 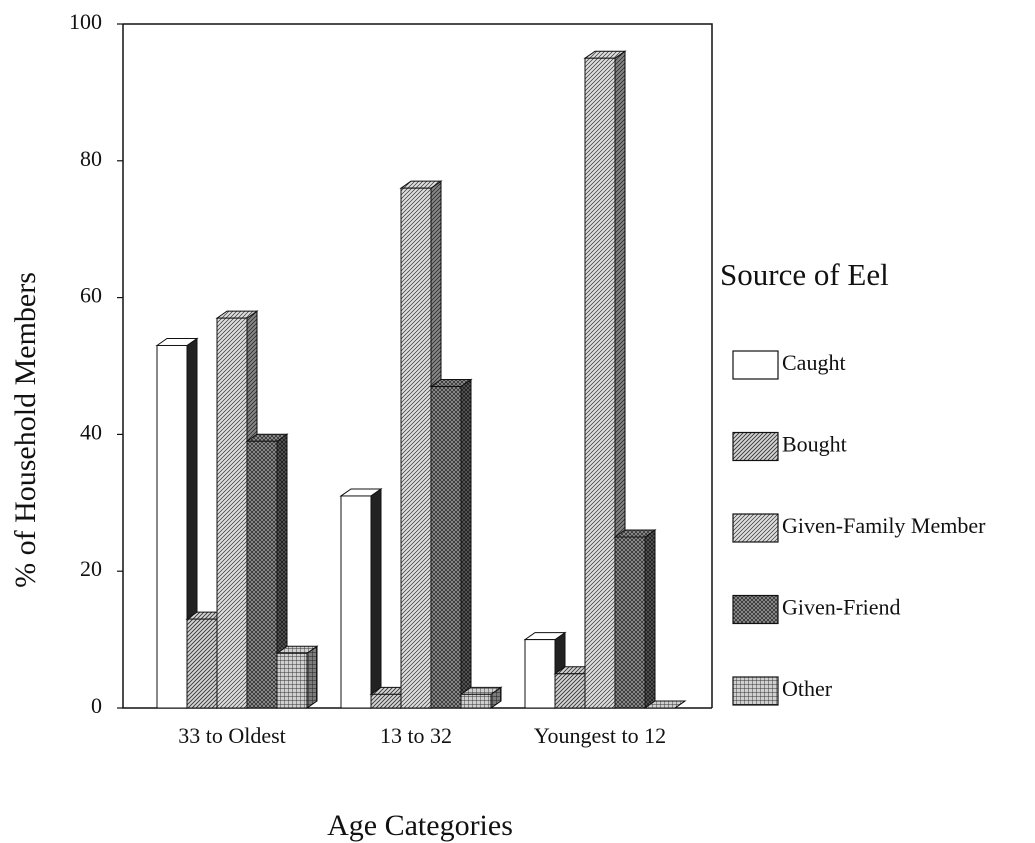 What do you see at coordinates (804, 274) in the screenshot?
I see `legend-title: Source of Eel` at bounding box center [804, 274].